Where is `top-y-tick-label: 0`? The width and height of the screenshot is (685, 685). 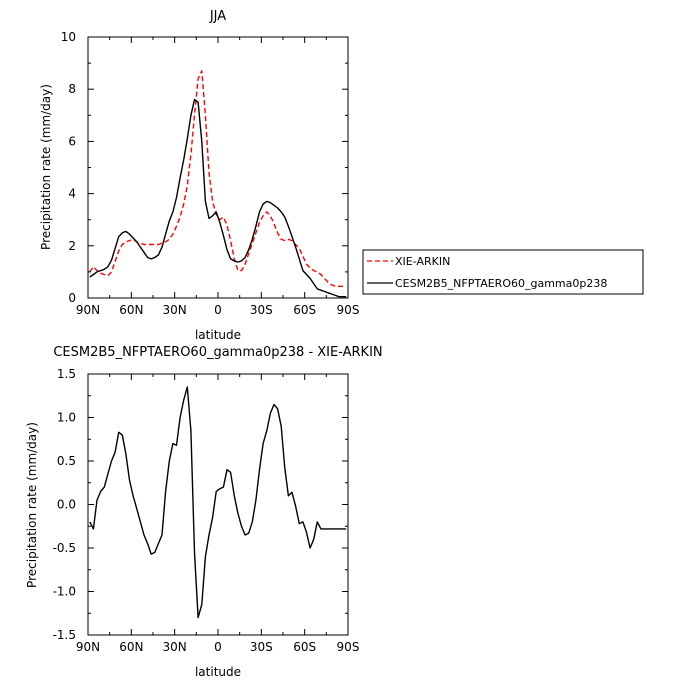
top-y-tick-label: 0 is located at coordinates (72, 298).